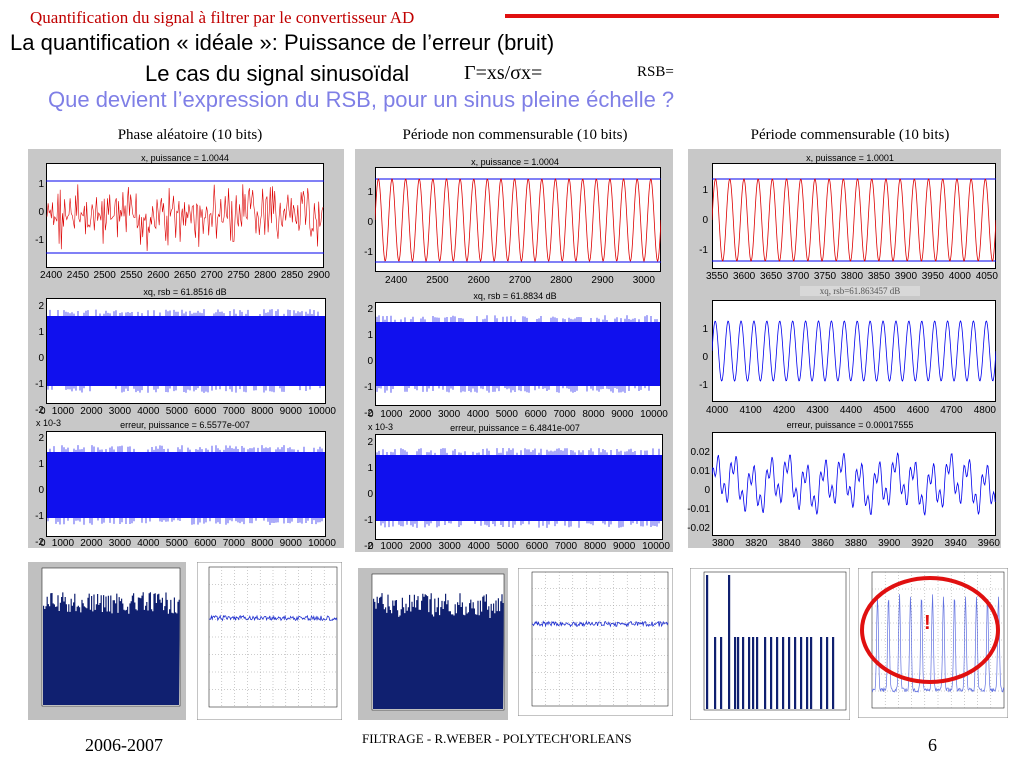 The image size is (1024, 768). Describe the element at coordinates (932, 745) in the screenshot. I see `footer-page: 6` at that location.